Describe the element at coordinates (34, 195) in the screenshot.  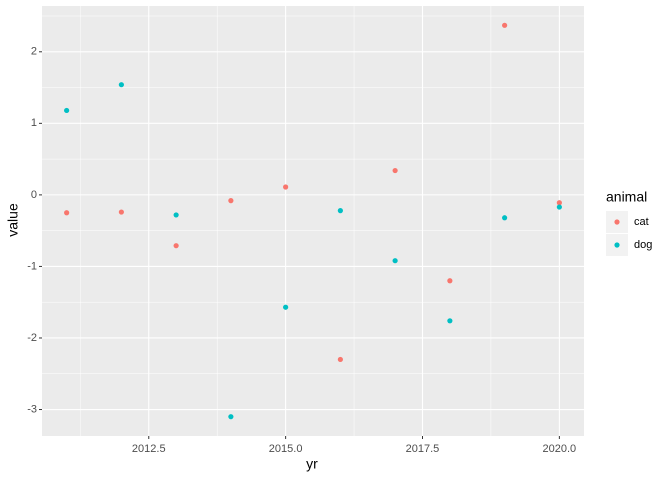
I see `y-tick-label: 0` at that location.